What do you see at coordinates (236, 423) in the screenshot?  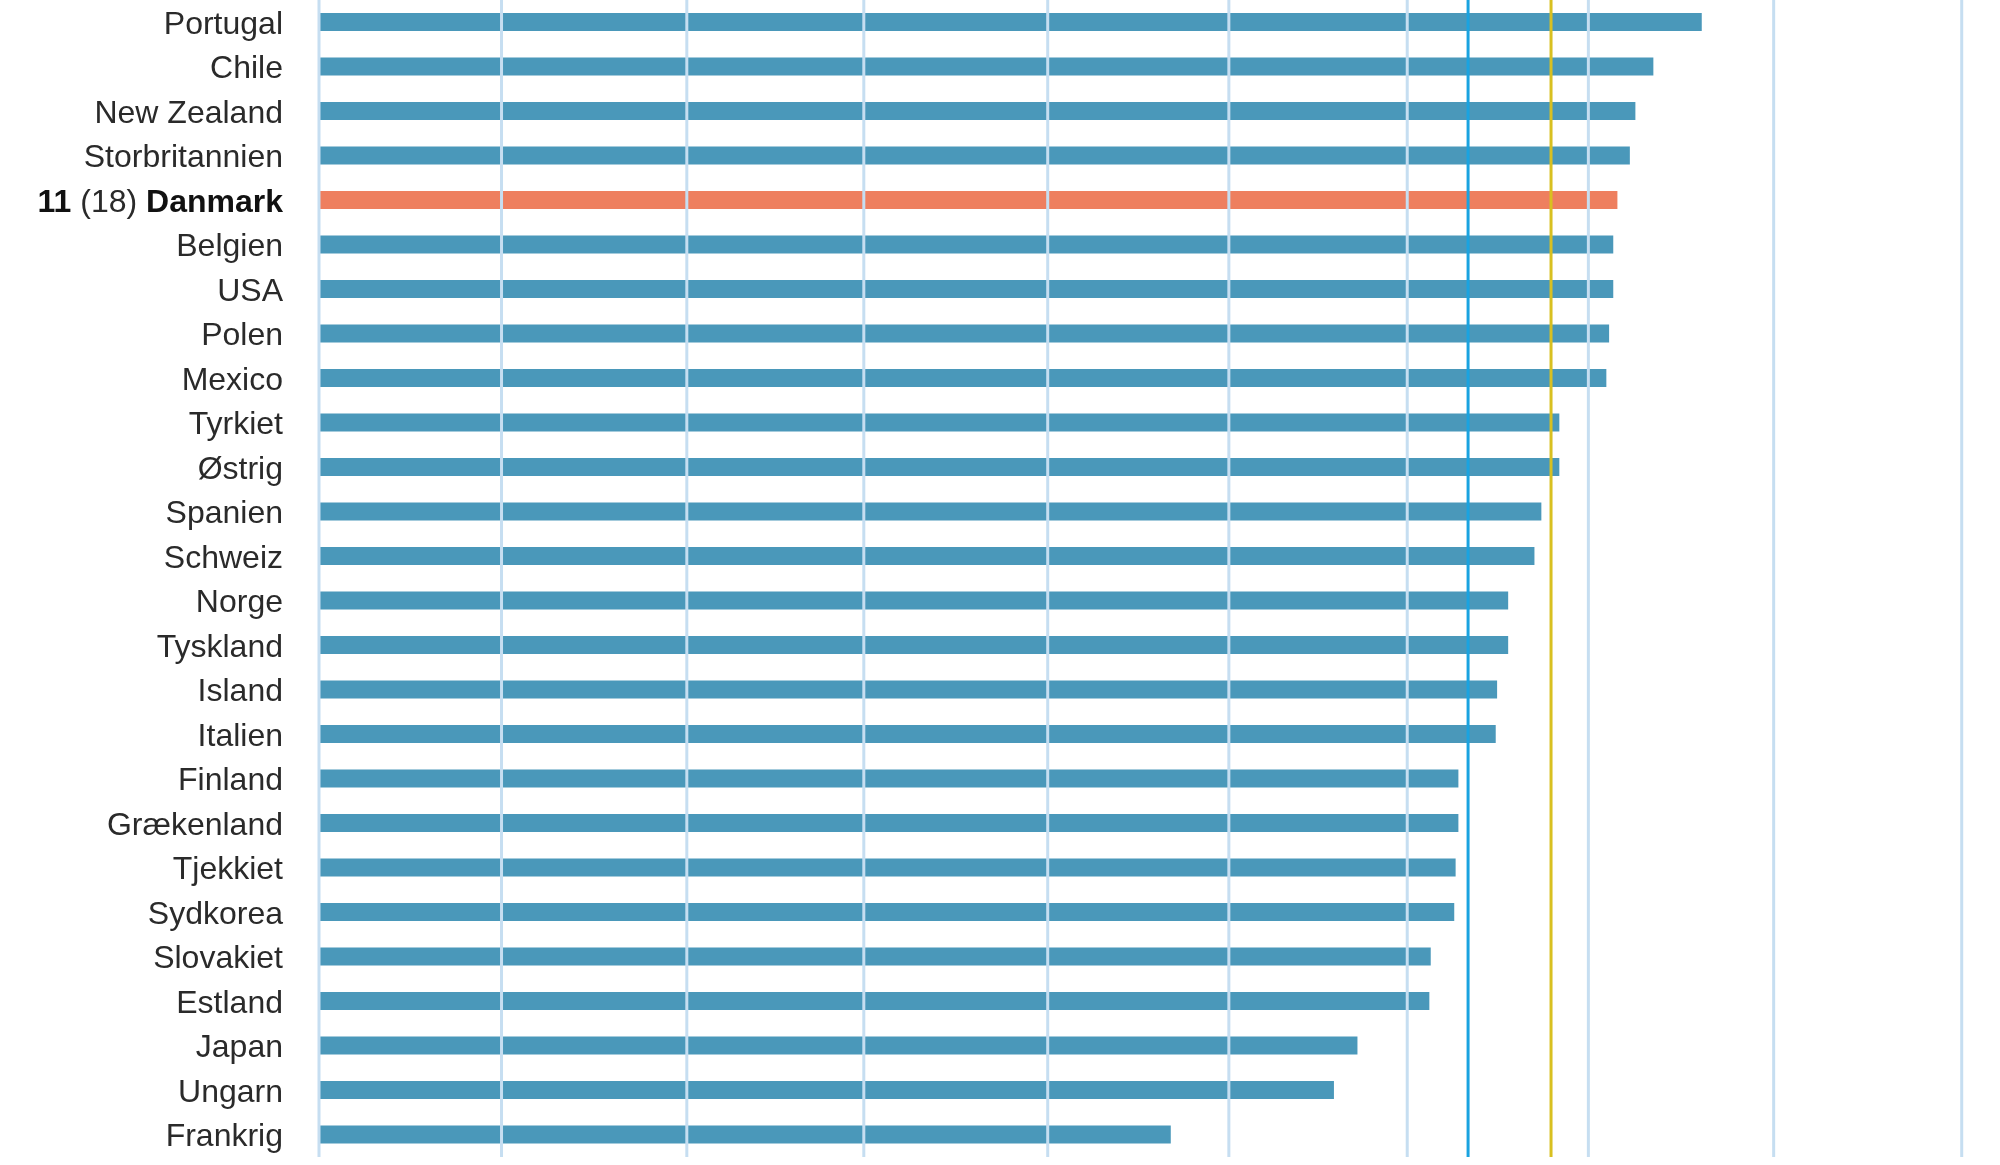 I see `y-tick-label: Tyrkiet` at bounding box center [236, 423].